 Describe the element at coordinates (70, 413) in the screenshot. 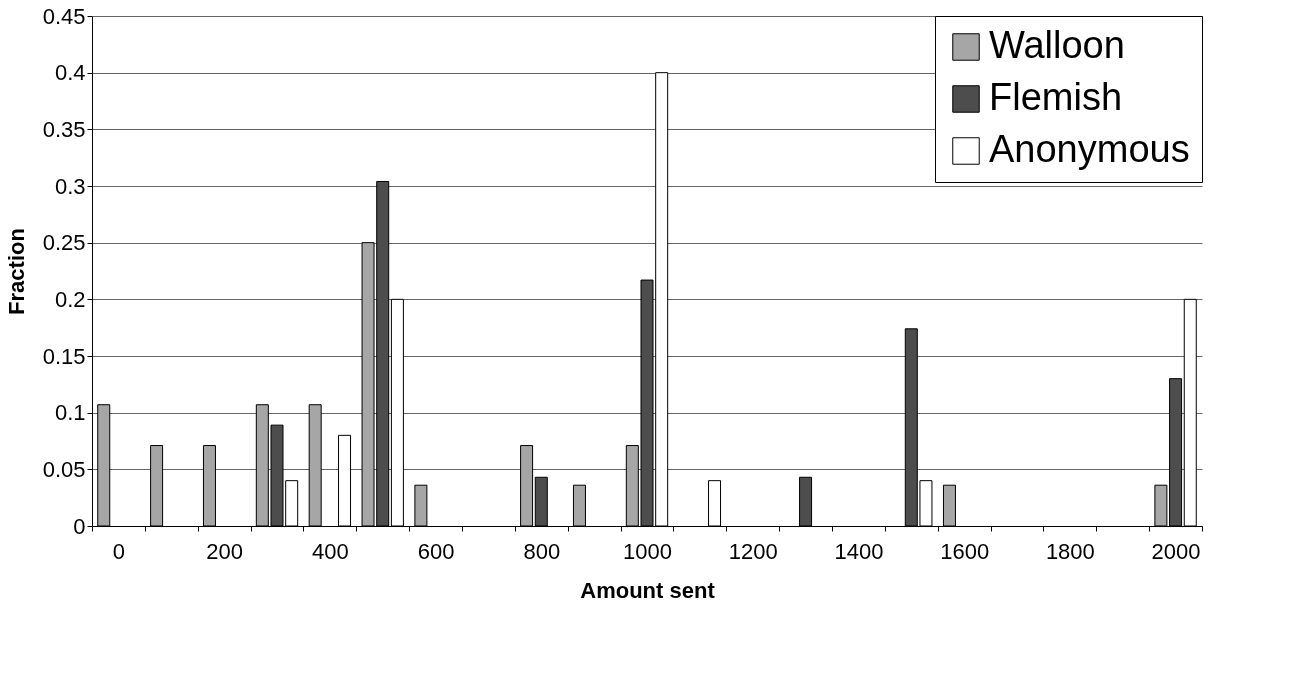

I see `y-tick-label: 0.1` at that location.